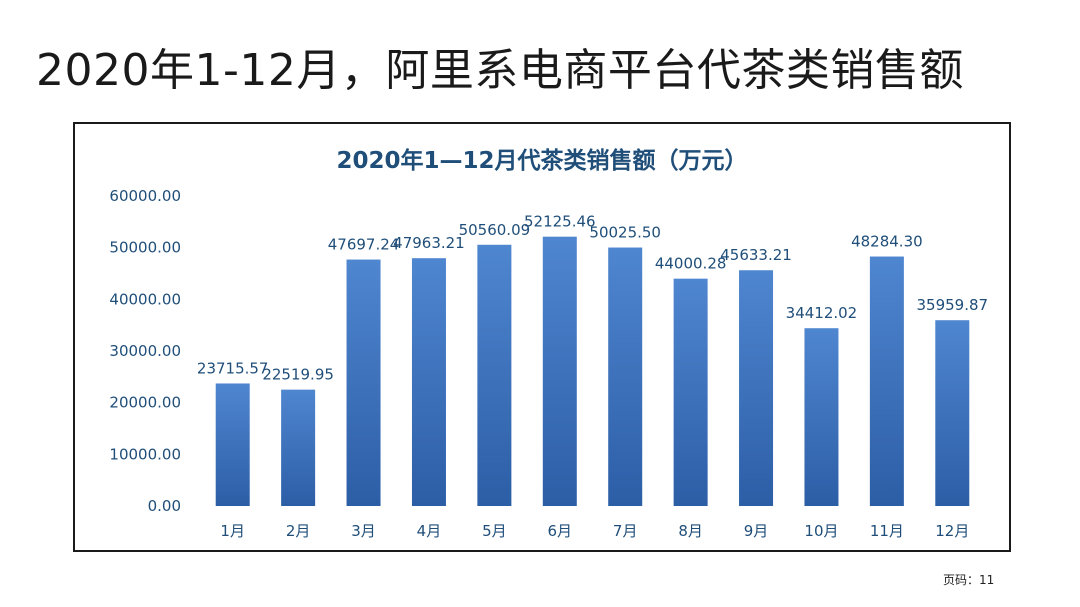 The width and height of the screenshot is (1080, 607). Describe the element at coordinates (364, 245) in the screenshot. I see `data-label: 47697.24` at that location.